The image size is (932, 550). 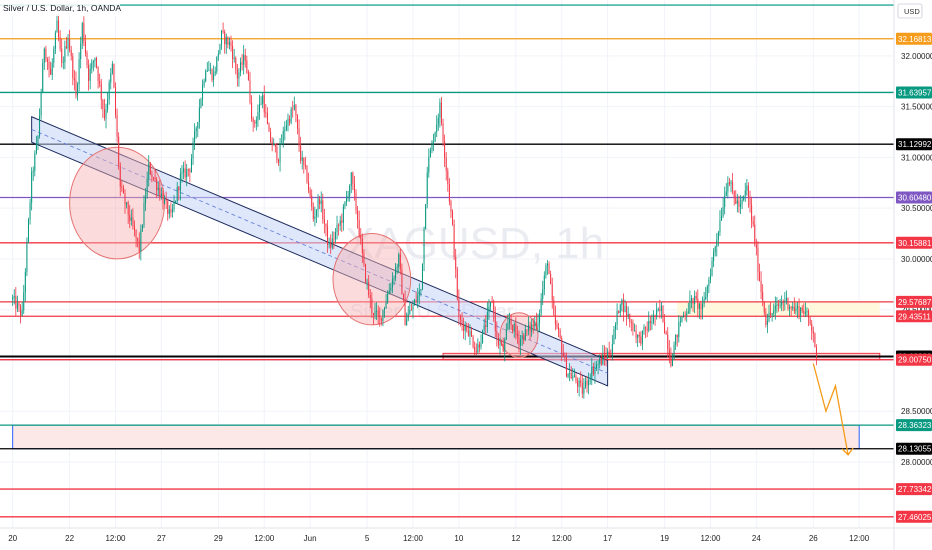 I want to click on title-backdrop, so click(x=60, y=8).